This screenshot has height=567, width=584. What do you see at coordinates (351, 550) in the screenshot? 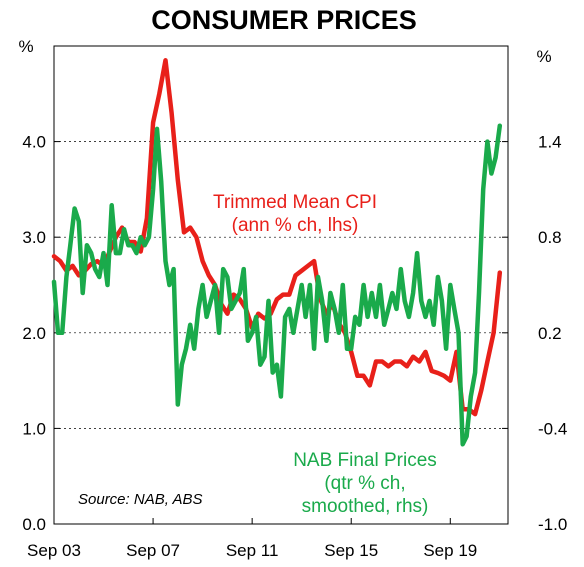
I see `x-tick-label: Sep 15` at bounding box center [351, 550].